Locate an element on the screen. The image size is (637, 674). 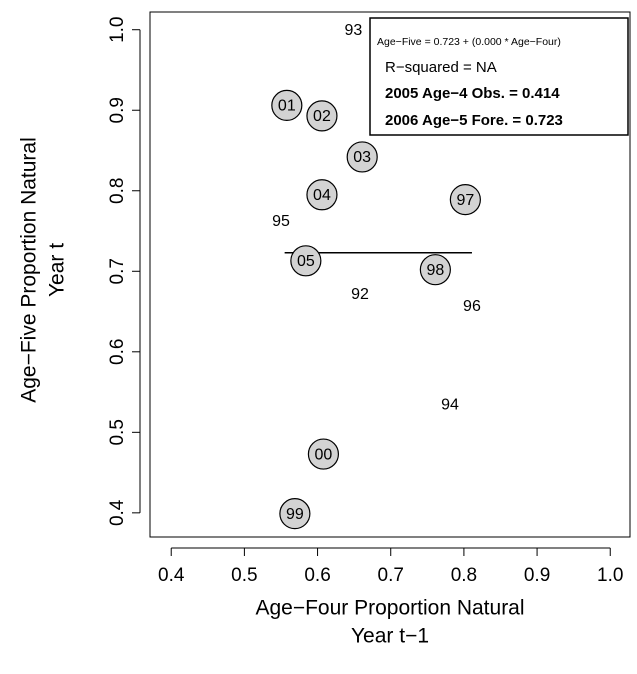
x-tick-label: 0.6 is located at coordinates (317, 575).